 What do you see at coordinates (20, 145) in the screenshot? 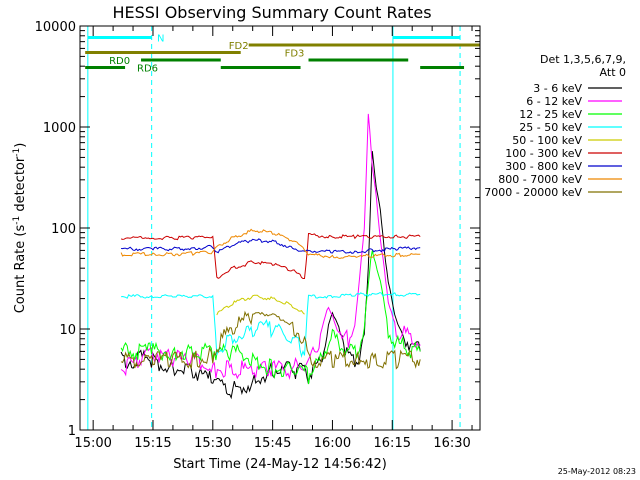
I see `y-axis-label-end: )` at bounding box center [20, 145].